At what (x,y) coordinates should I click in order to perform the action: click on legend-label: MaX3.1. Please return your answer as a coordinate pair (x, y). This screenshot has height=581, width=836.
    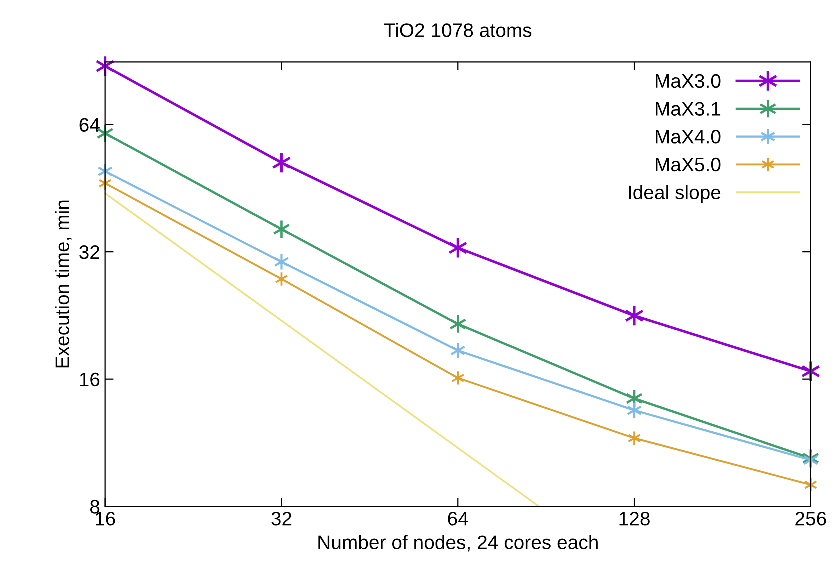
    Looking at the image, I should click on (688, 109).